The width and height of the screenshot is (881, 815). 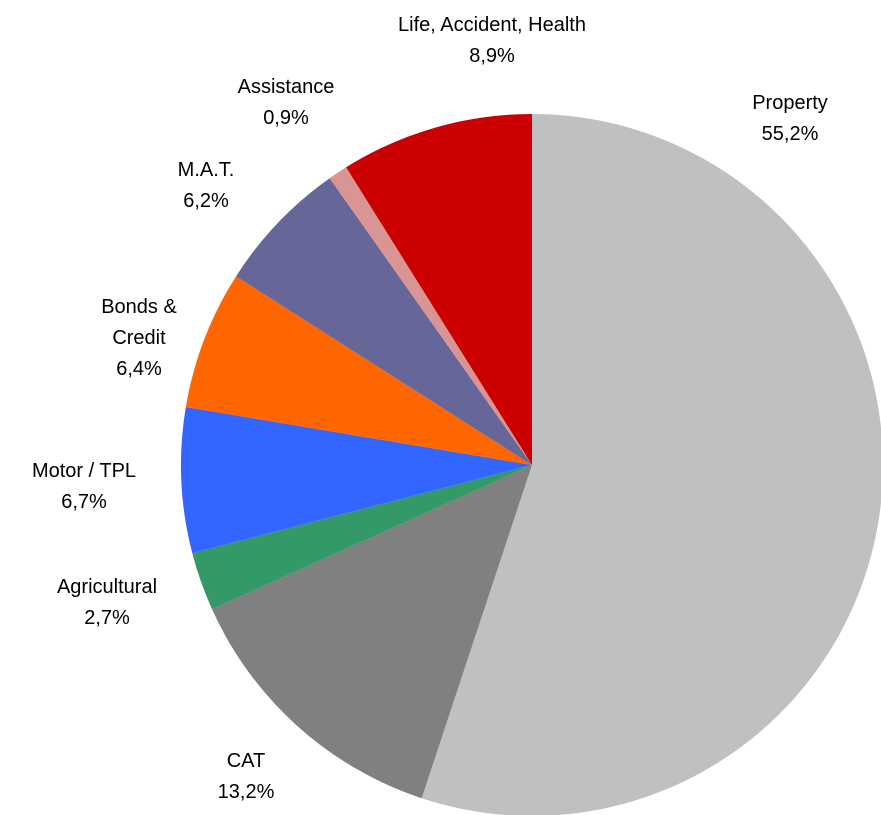 What do you see at coordinates (286, 103) in the screenshot?
I see `slice-label: Assistance 0,9%` at bounding box center [286, 103].